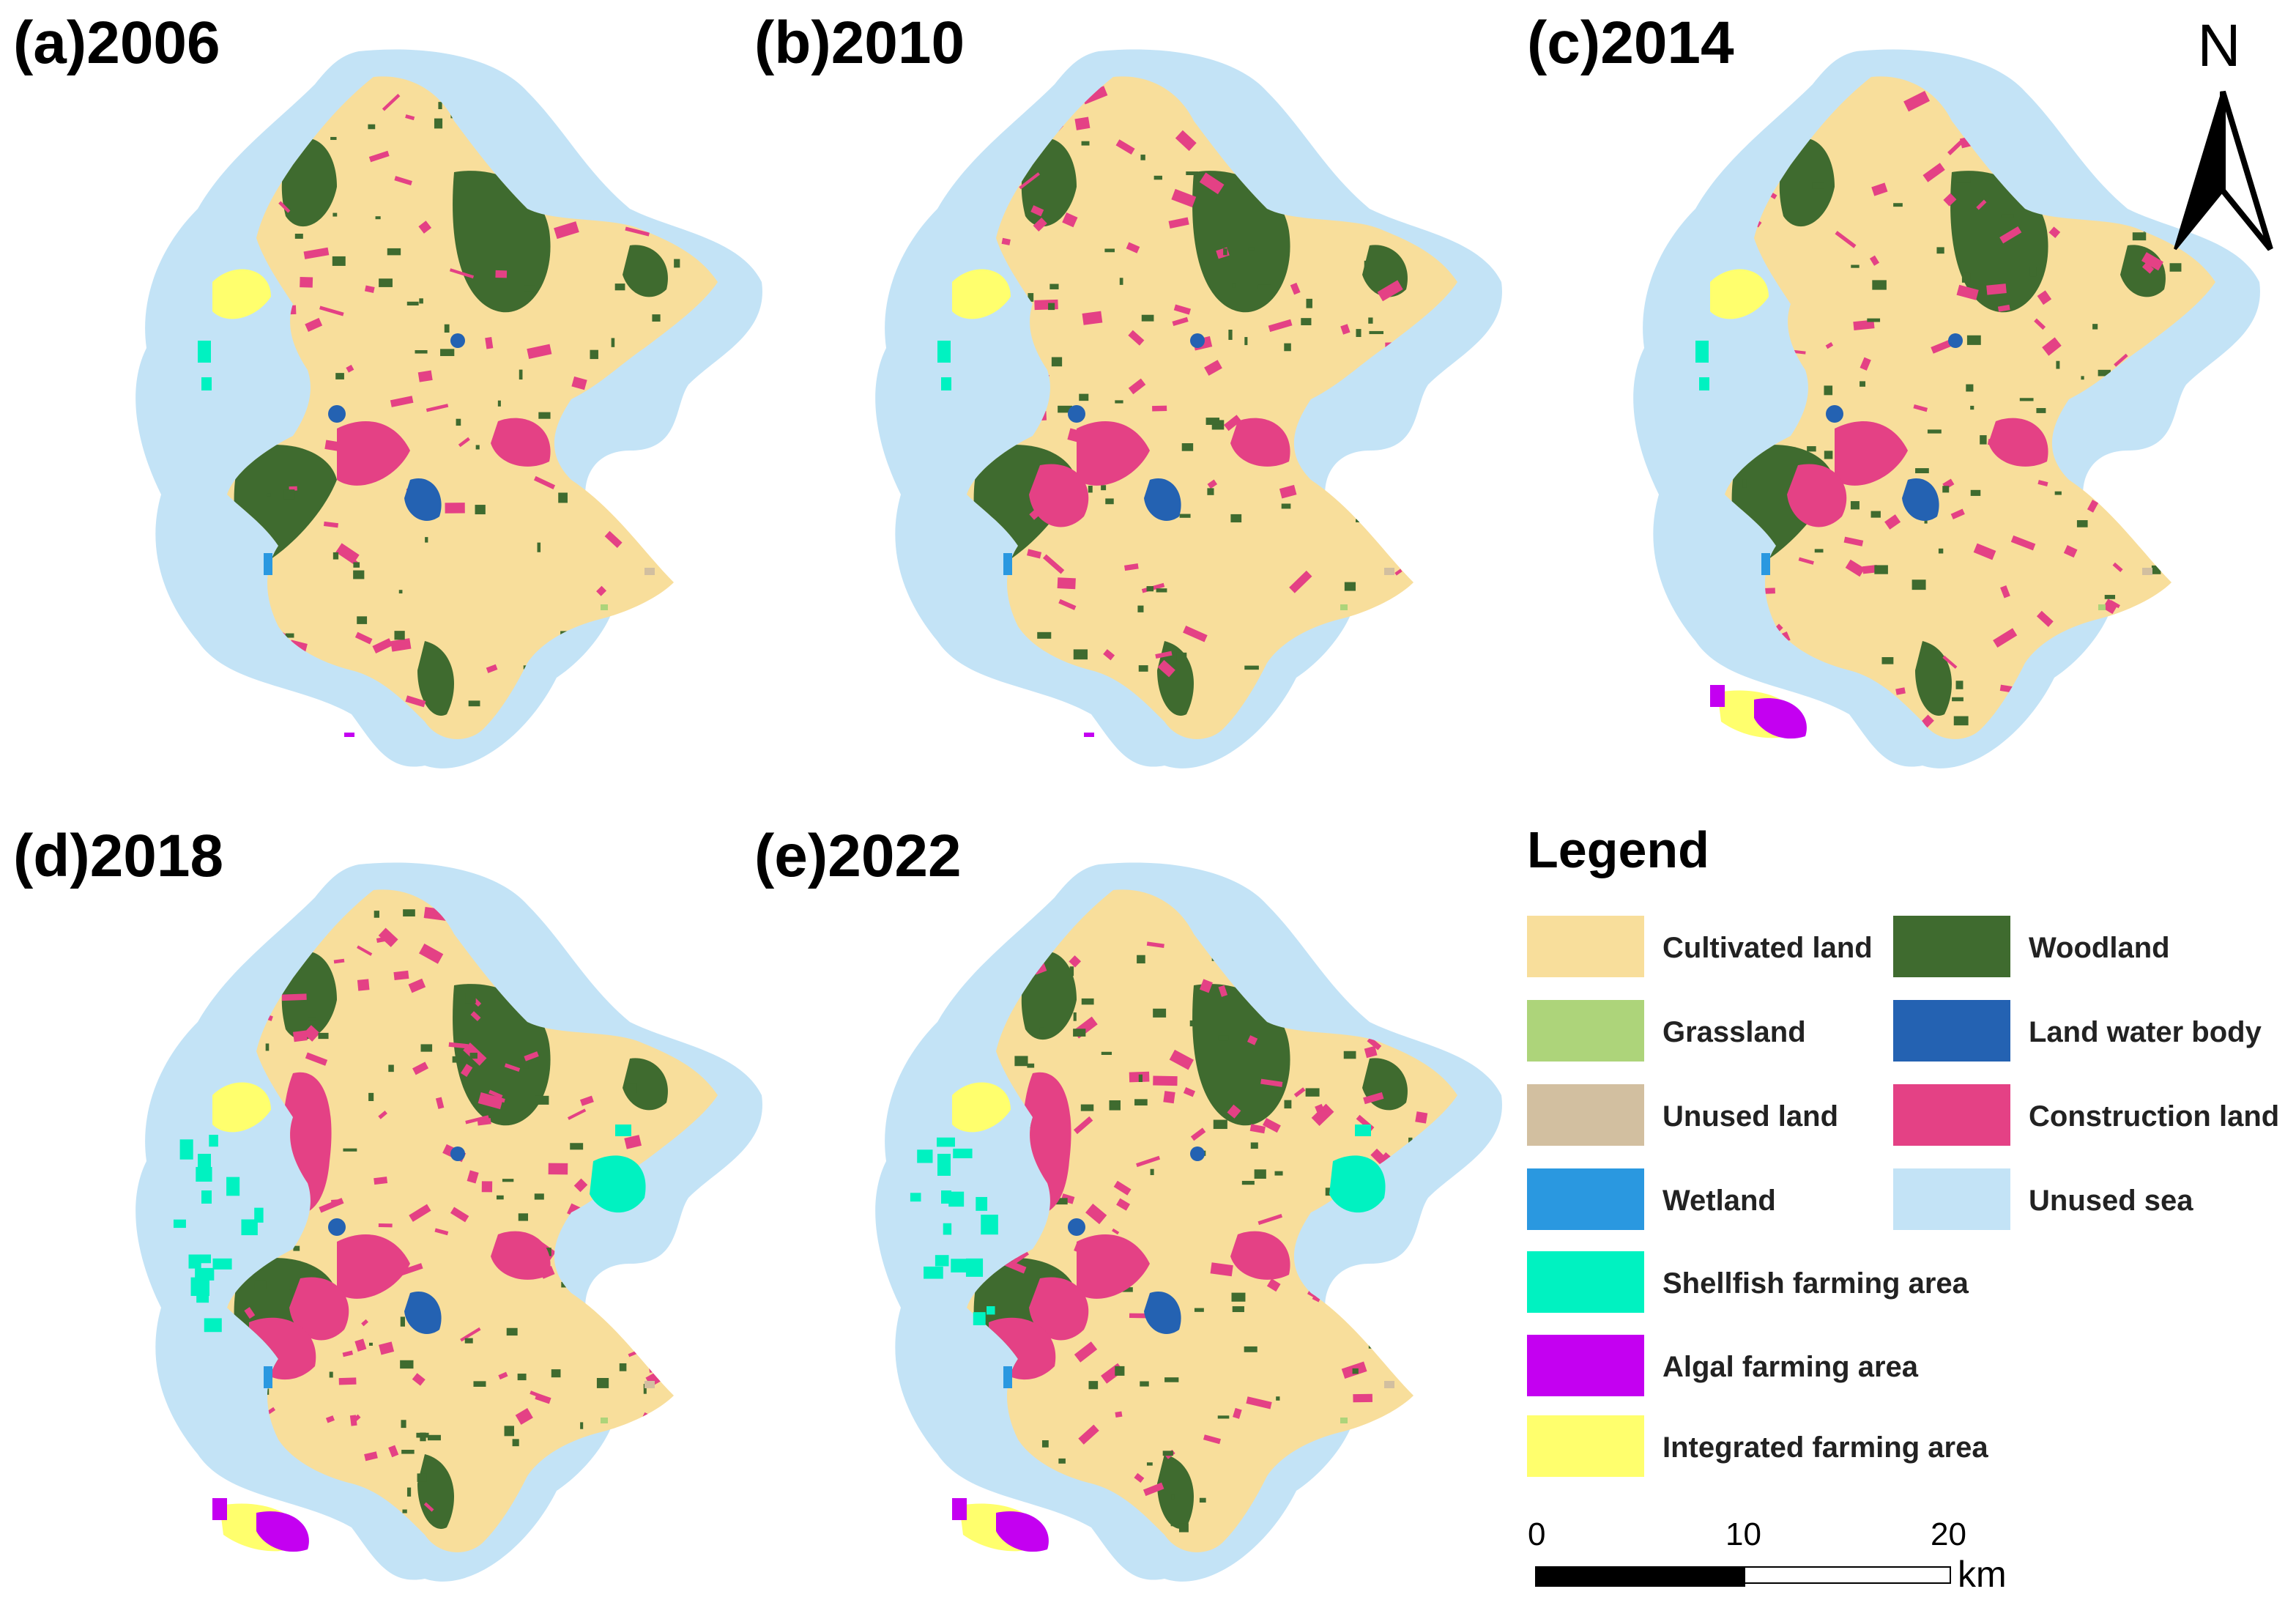  I want to click on legend-label: Cultivated land, so click(1767, 948).